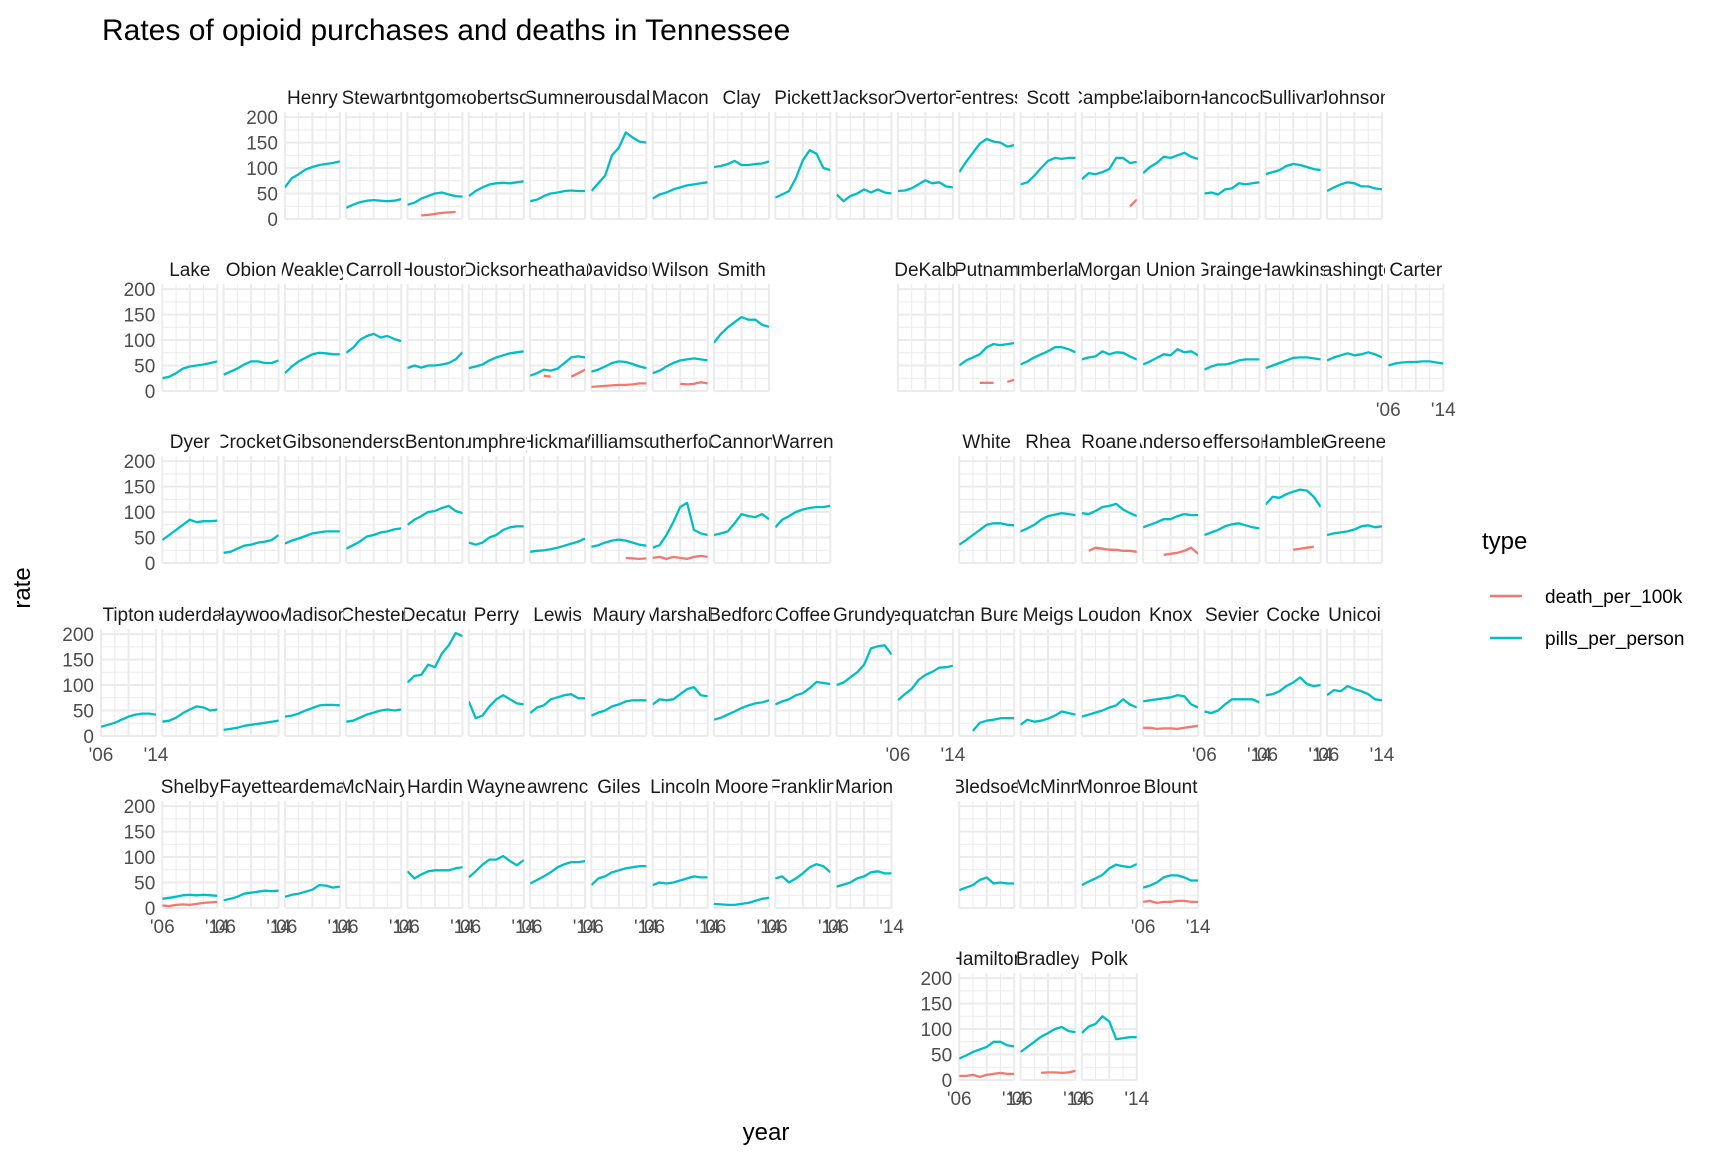 The width and height of the screenshot is (1728, 1152). I want to click on strip-label: Tipton, so click(128, 615).